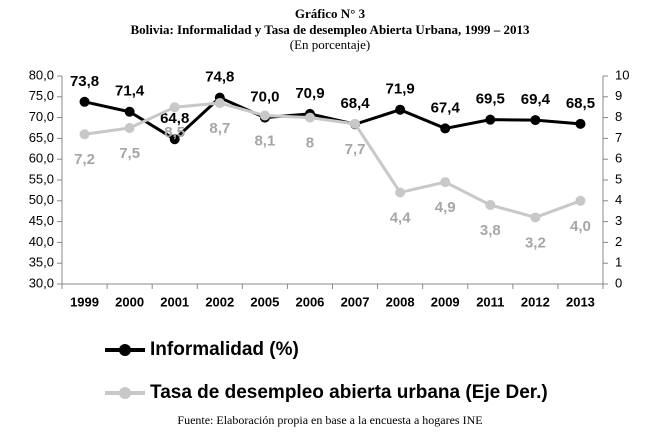 The image size is (661, 436). What do you see at coordinates (129, 301) in the screenshot?
I see `x-tick-label: 2000` at bounding box center [129, 301].